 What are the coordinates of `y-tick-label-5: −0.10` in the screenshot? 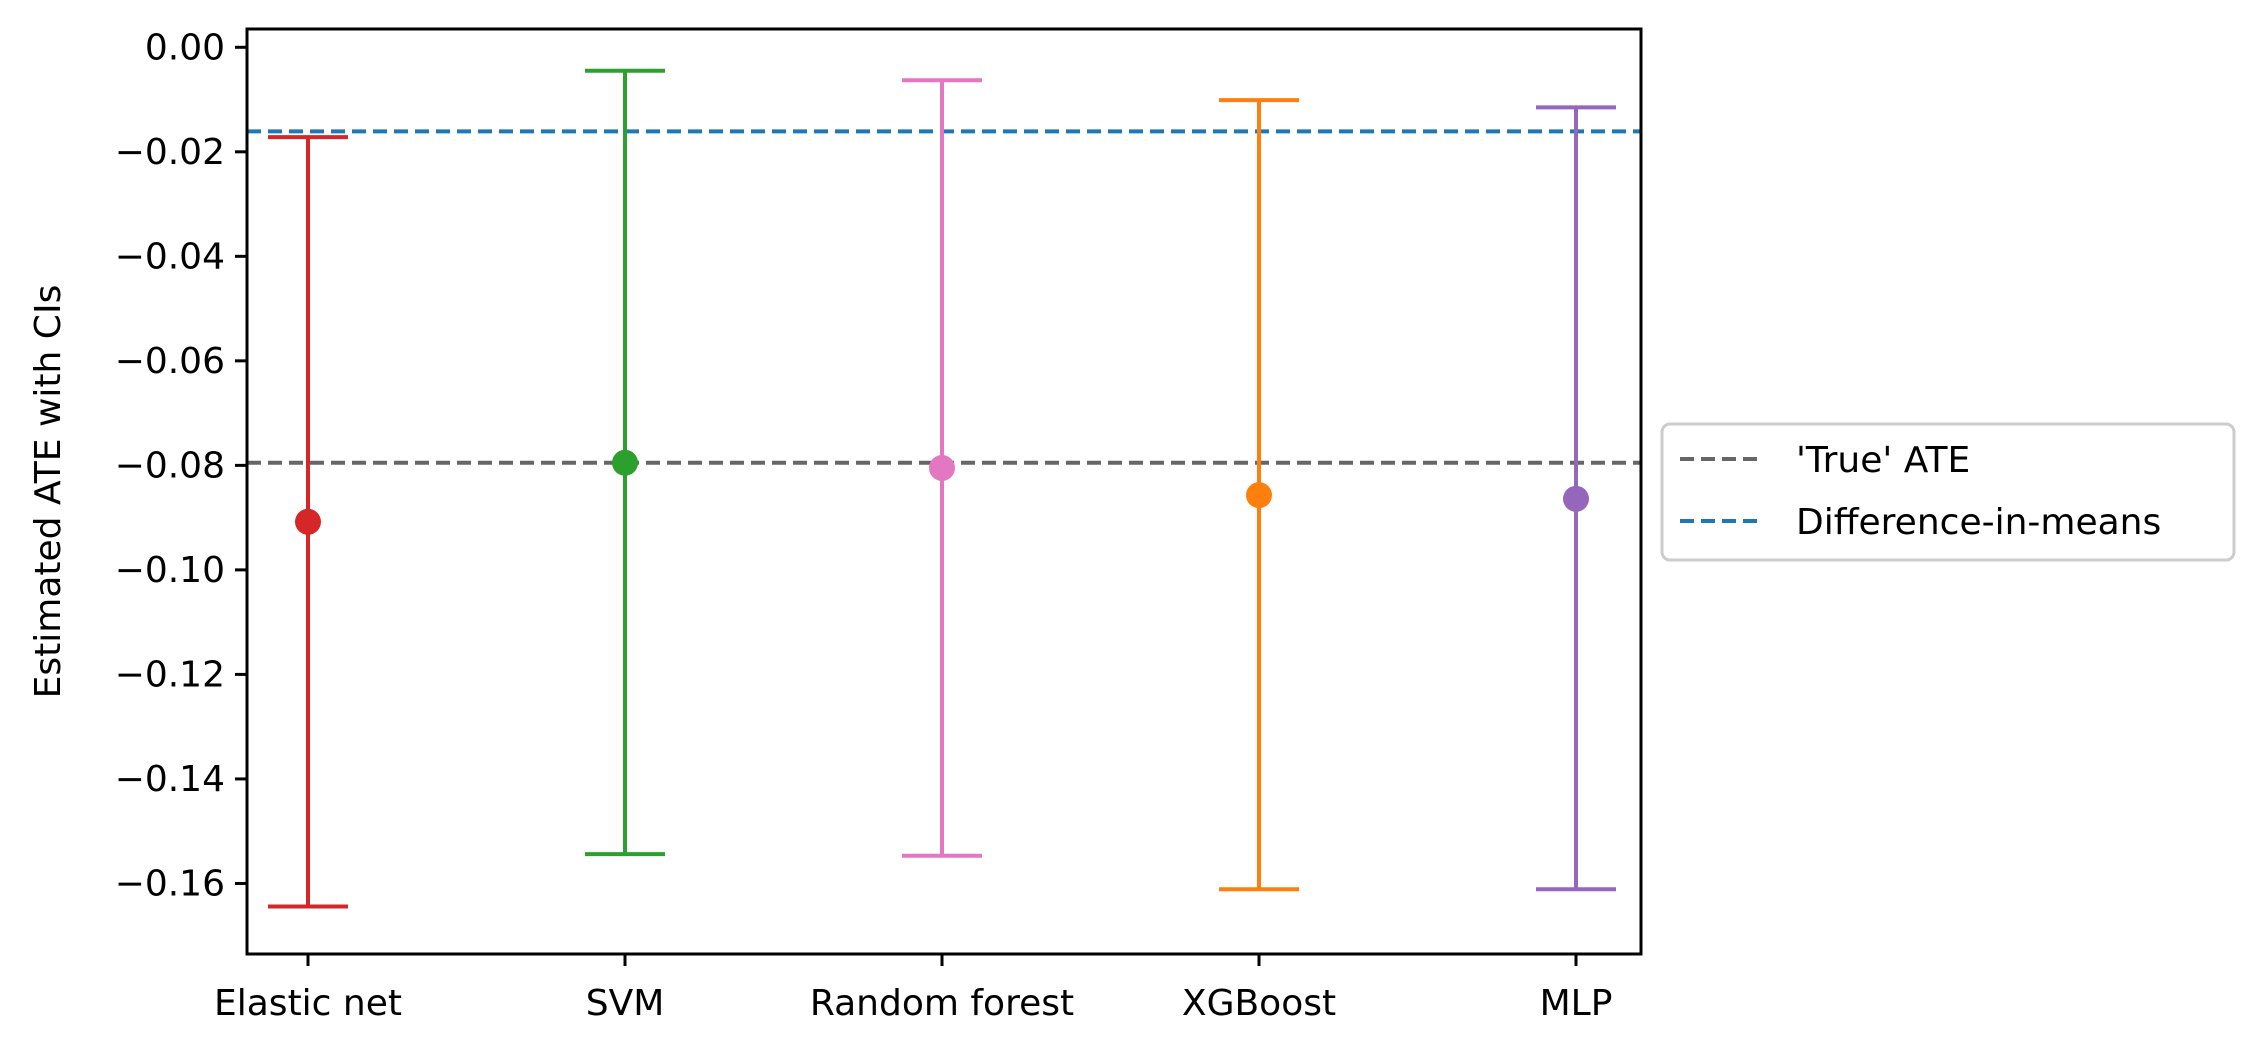 It's located at (170, 570).